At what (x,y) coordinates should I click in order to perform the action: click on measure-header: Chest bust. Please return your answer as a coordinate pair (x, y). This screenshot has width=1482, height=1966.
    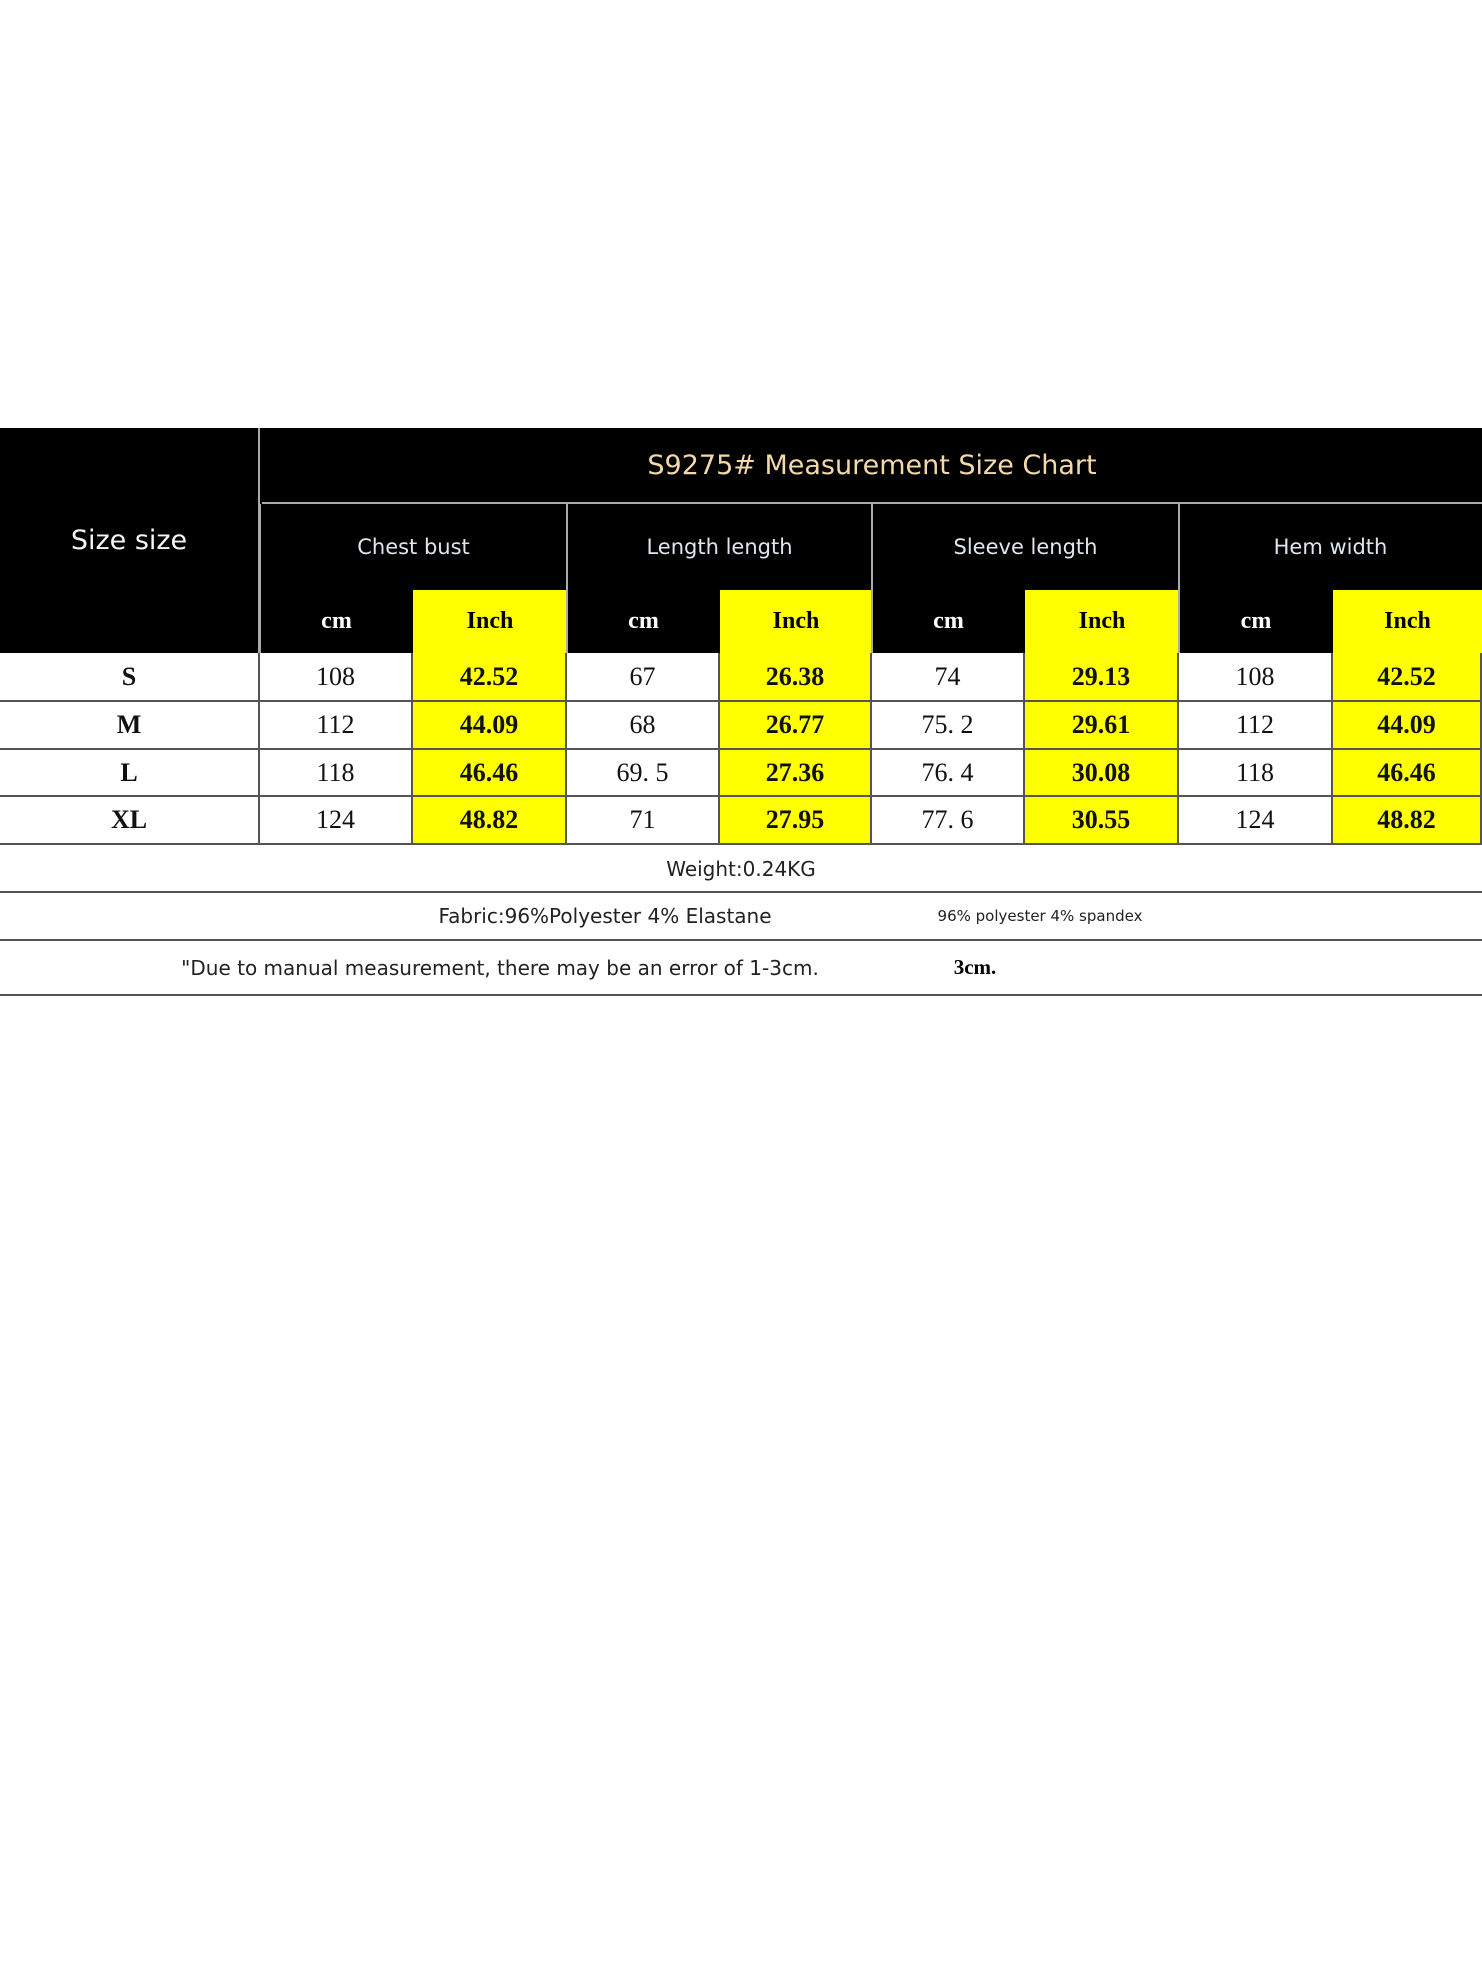
    Looking at the image, I should click on (413, 547).